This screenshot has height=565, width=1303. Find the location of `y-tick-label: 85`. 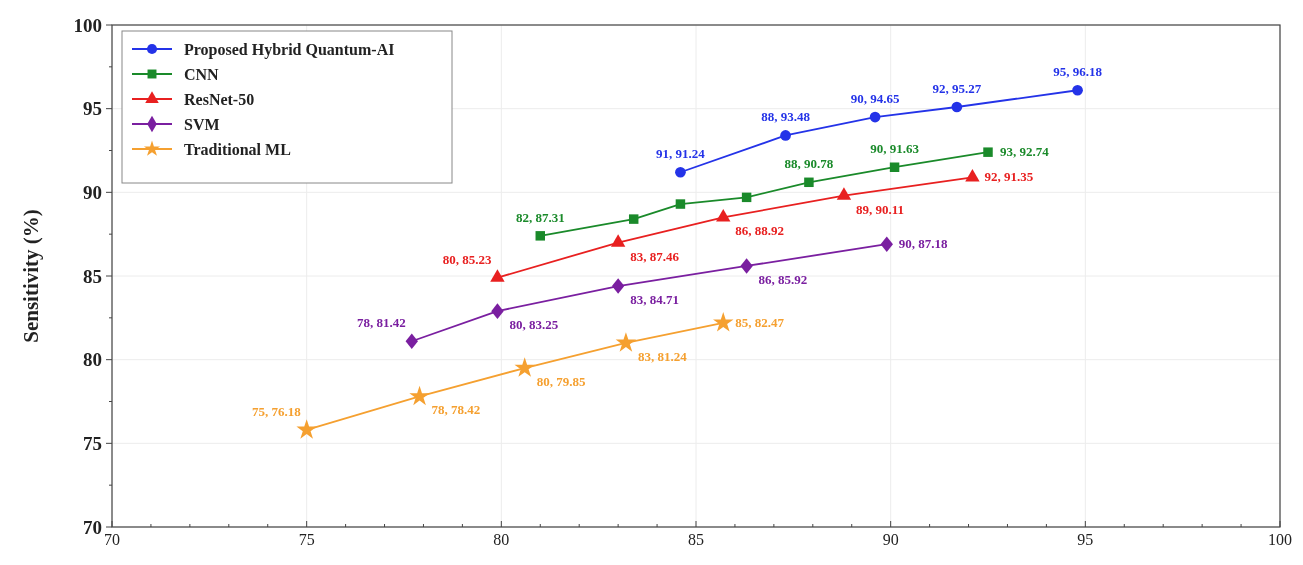

y-tick-label: 85 is located at coordinates (92, 276).